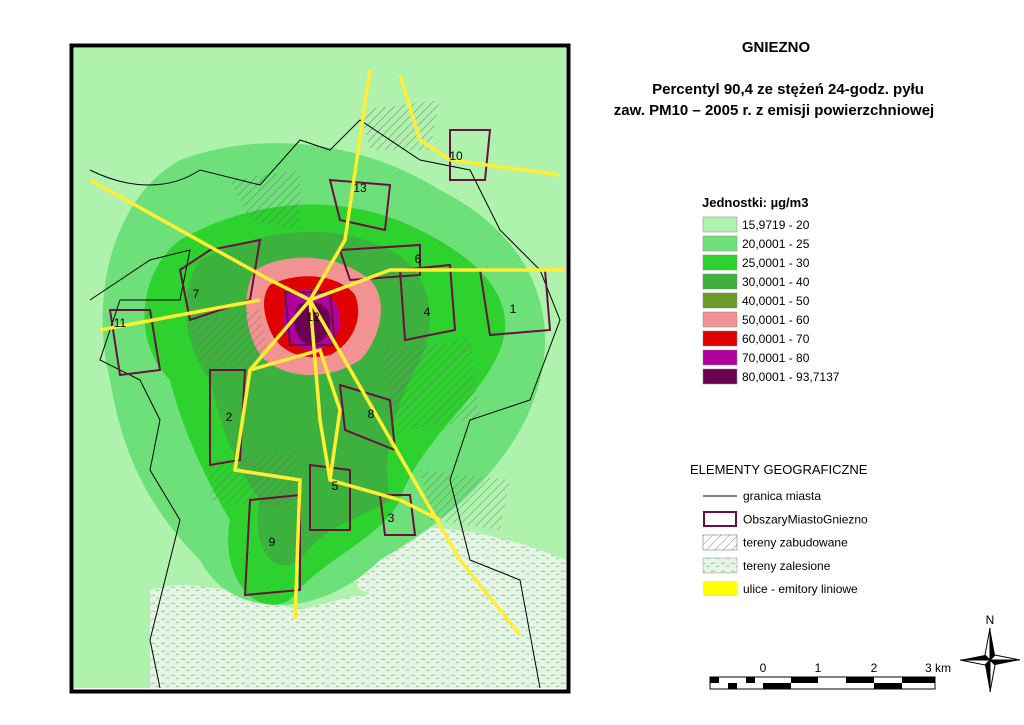 The width and height of the screenshot is (1024, 725). I want to click on legend-label: 25,0001 - 30, so click(776, 263).